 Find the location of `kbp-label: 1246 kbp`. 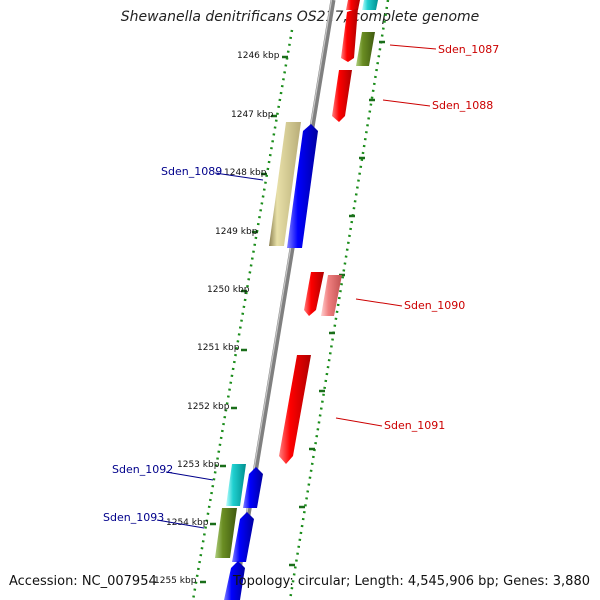

kbp-label: 1246 kbp is located at coordinates (258, 56).